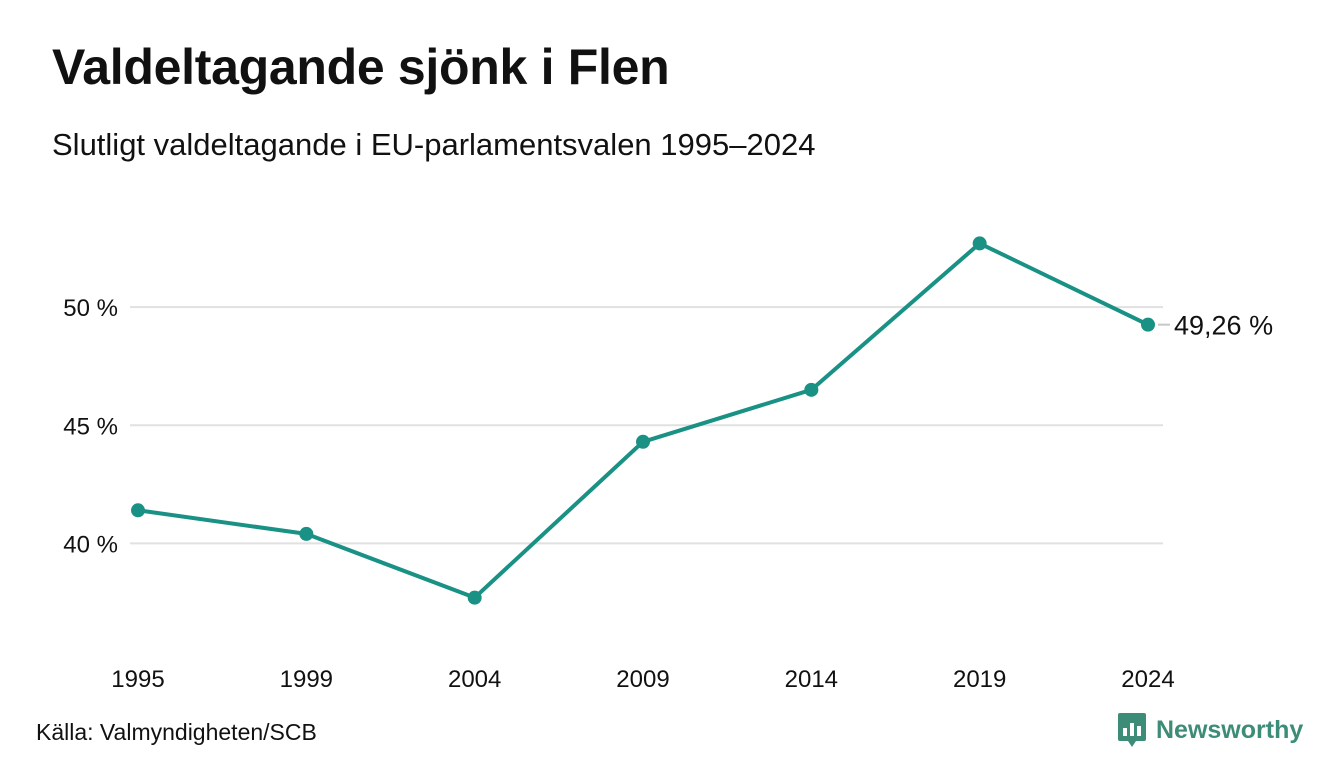 The width and height of the screenshot is (1340, 780). I want to click on y-tick-label: 45 %, so click(90, 426).